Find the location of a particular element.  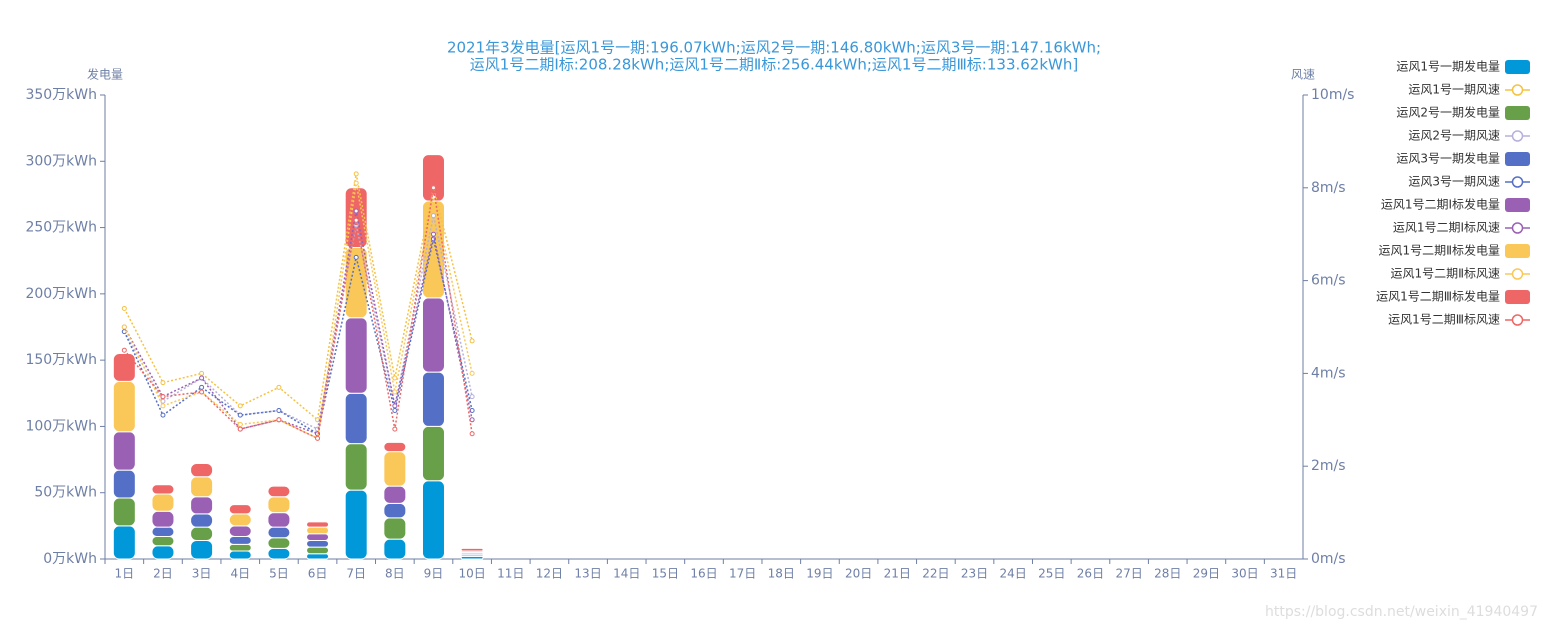

legend-label: 运风1号二期Ⅲ标发电量 is located at coordinates (1438, 296).